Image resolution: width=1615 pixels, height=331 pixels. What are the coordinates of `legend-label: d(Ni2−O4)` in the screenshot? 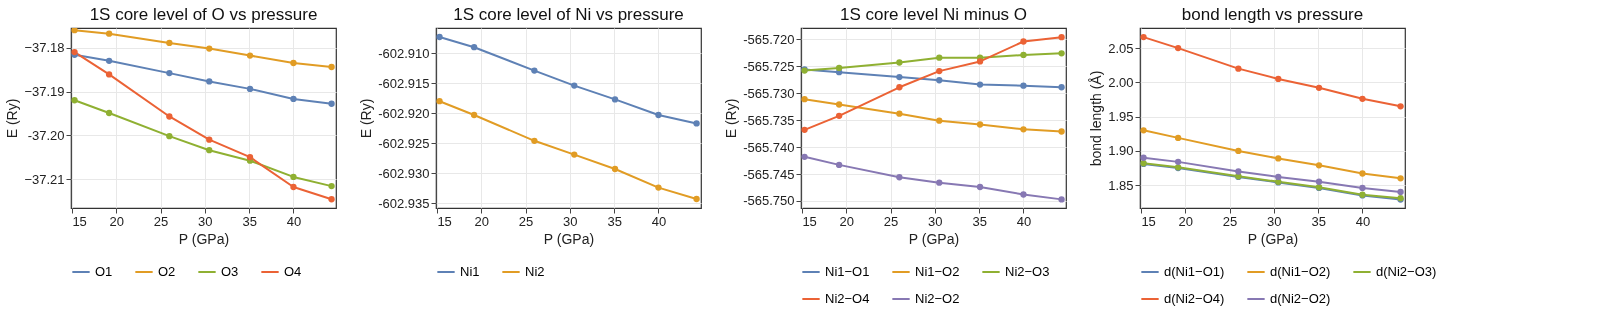 It's located at (1194, 298).